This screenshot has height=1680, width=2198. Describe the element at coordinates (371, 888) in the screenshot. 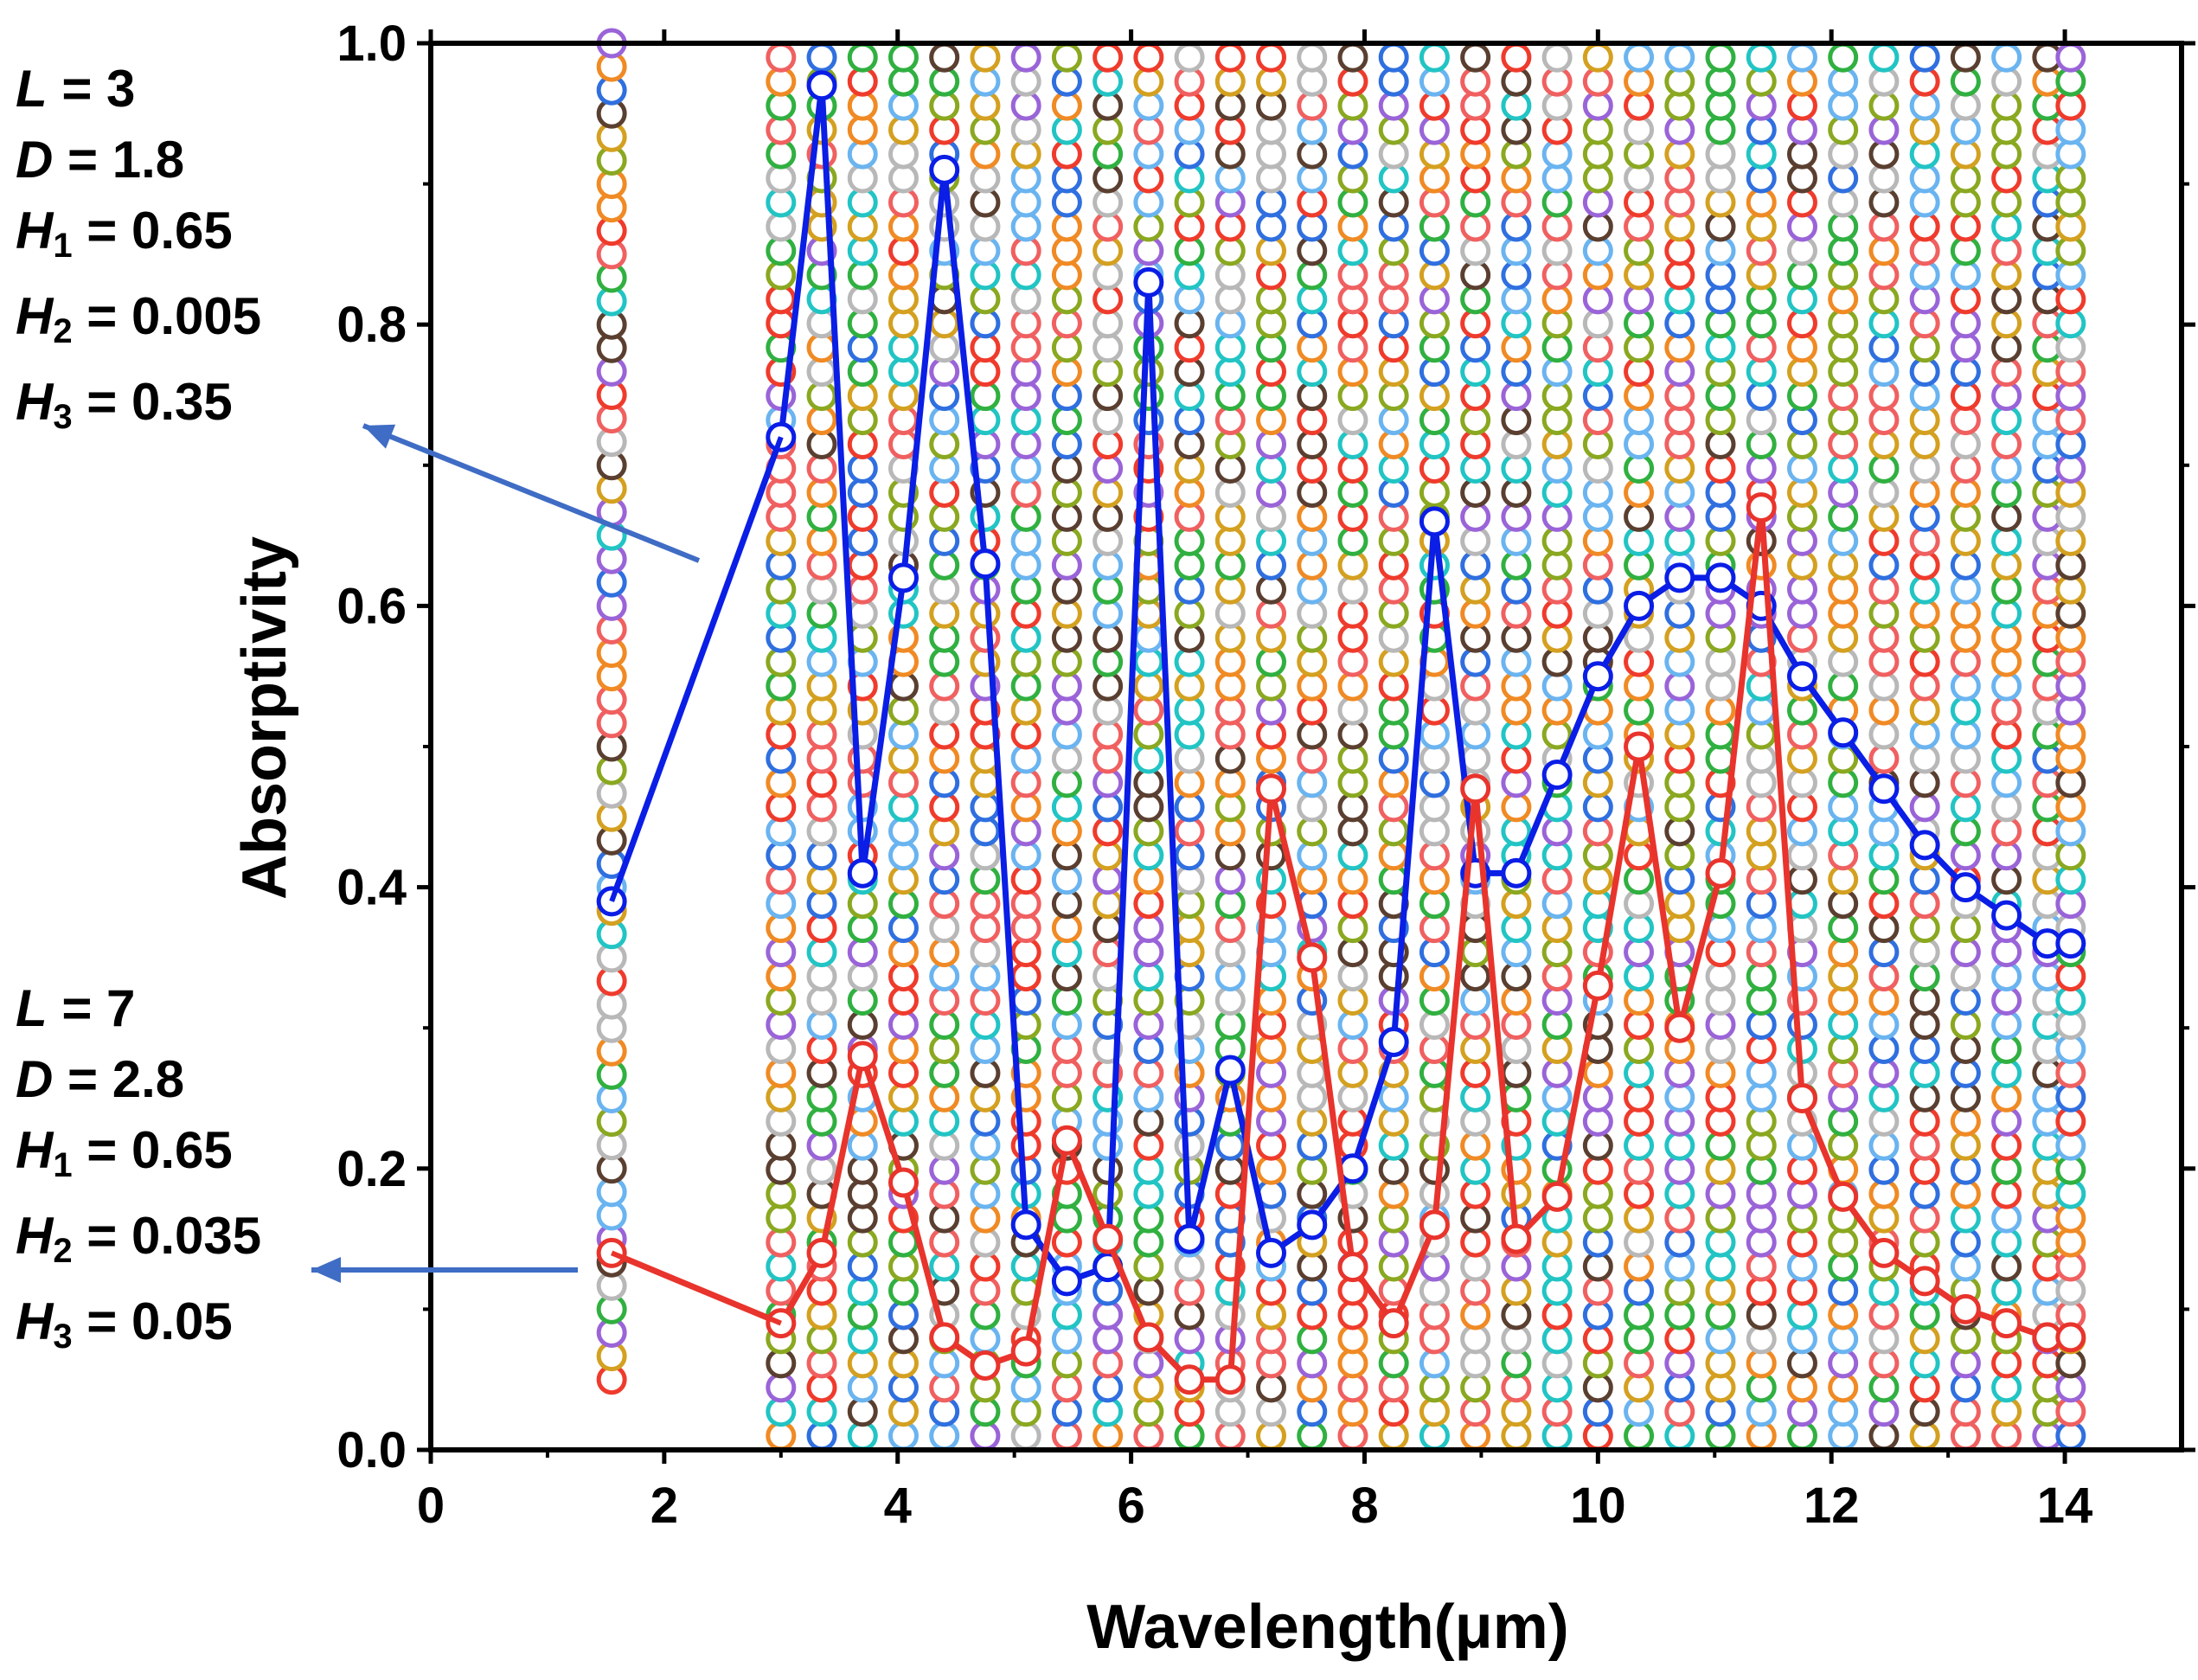

I see `y-tick-label: 0.4` at that location.